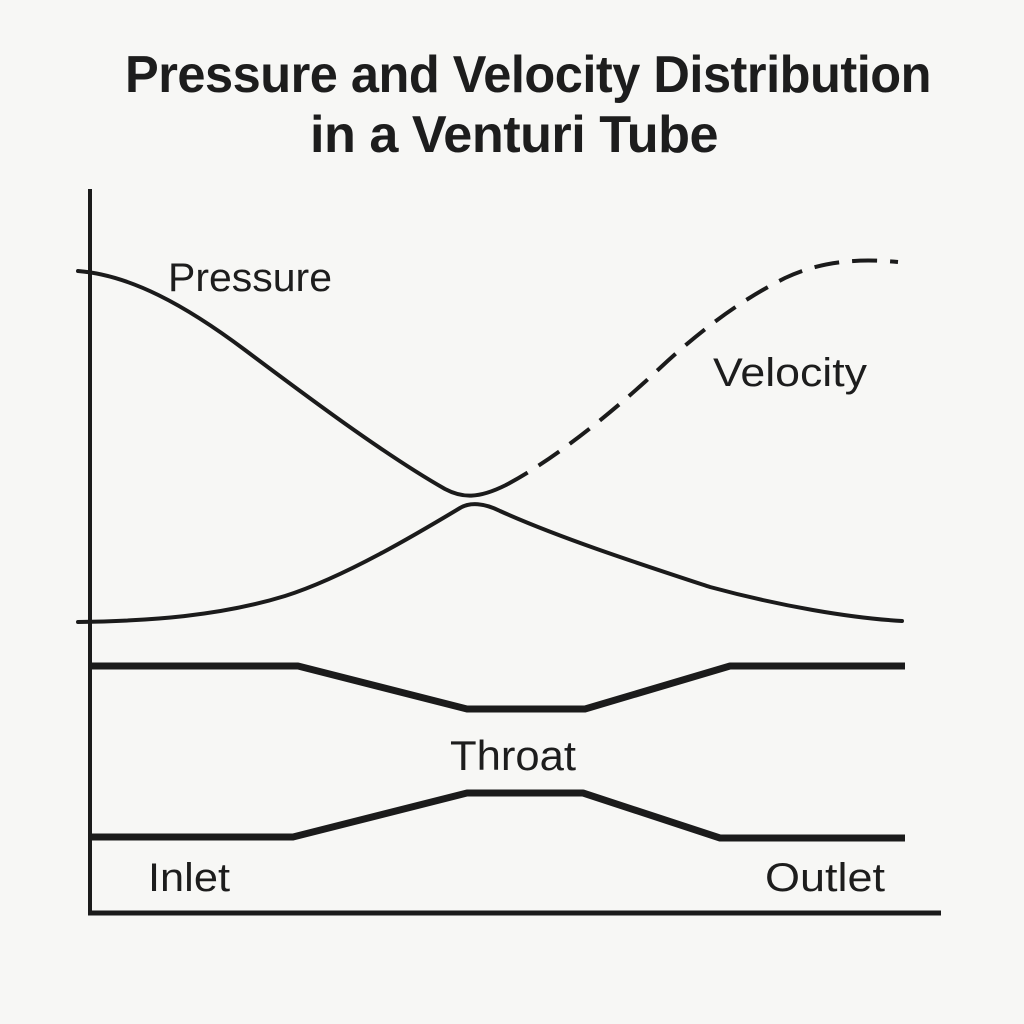 This screenshot has height=1024, width=1024. What do you see at coordinates (490, 563) in the screenshot?
I see `throat-bump-curve` at bounding box center [490, 563].